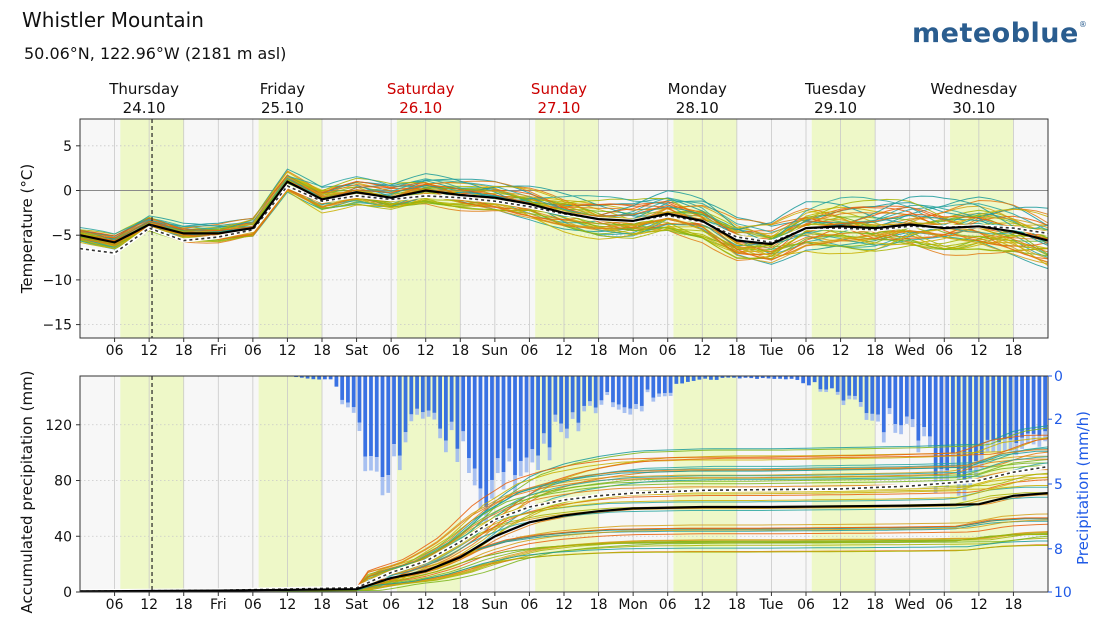 The width and height of the screenshot is (1106, 628). I want to click on brand-logo: meteoblue®, so click(999, 33).